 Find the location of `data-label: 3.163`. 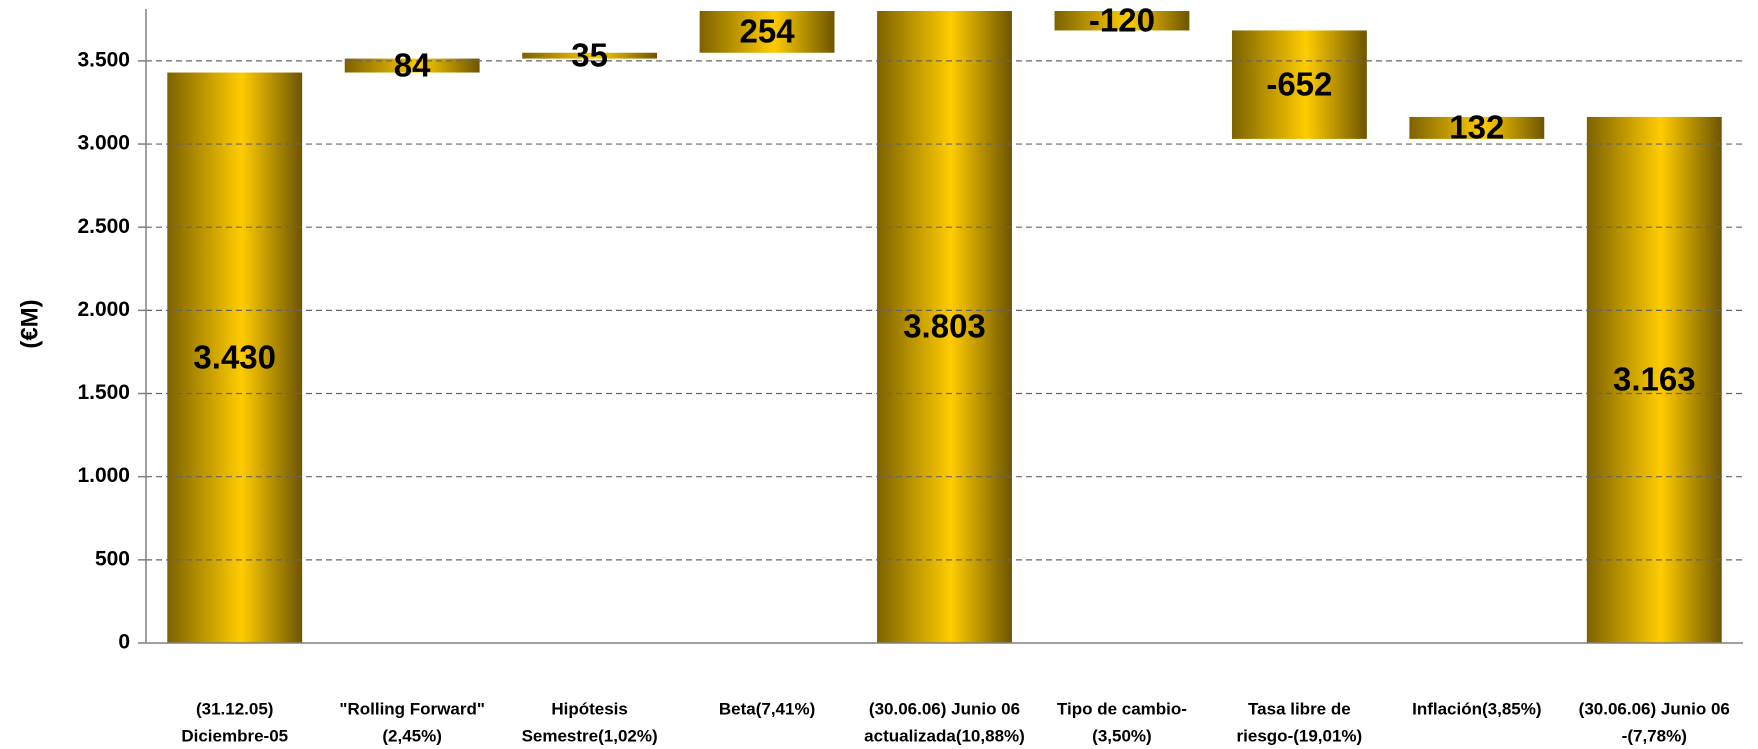

data-label: 3.163 is located at coordinates (1654, 379).